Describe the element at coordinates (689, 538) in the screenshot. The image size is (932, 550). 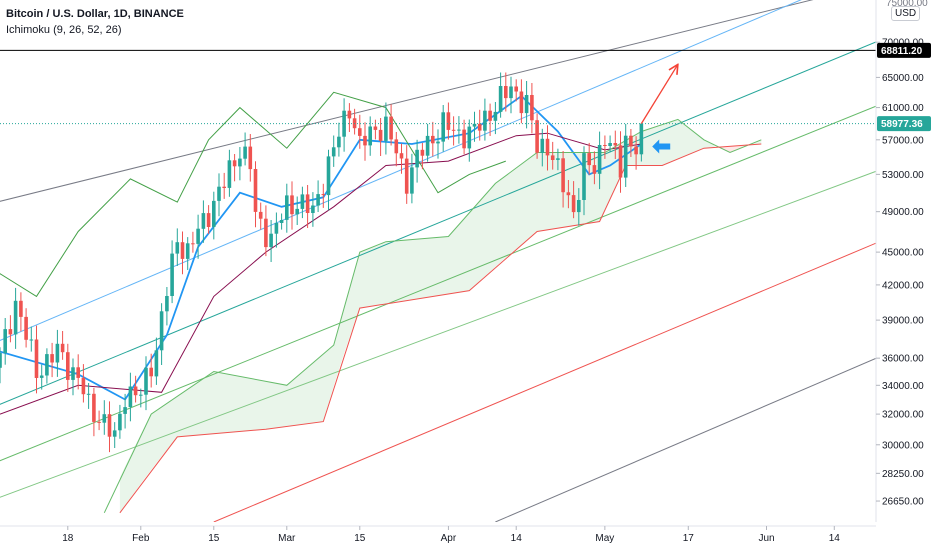
I see `x-tick-label: 17` at that location.